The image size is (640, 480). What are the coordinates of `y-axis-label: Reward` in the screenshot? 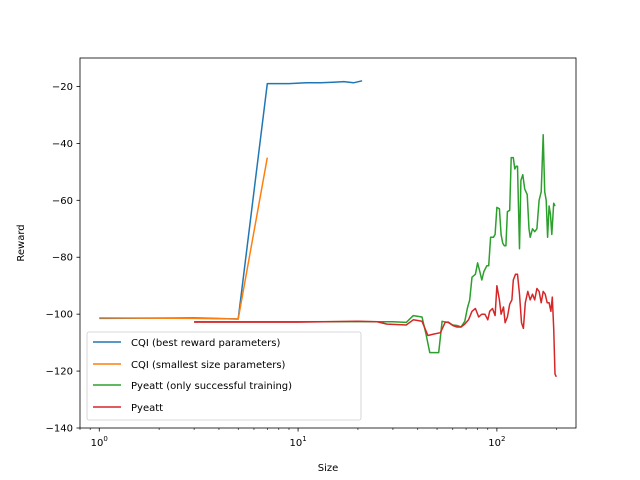 It's located at (21, 242).